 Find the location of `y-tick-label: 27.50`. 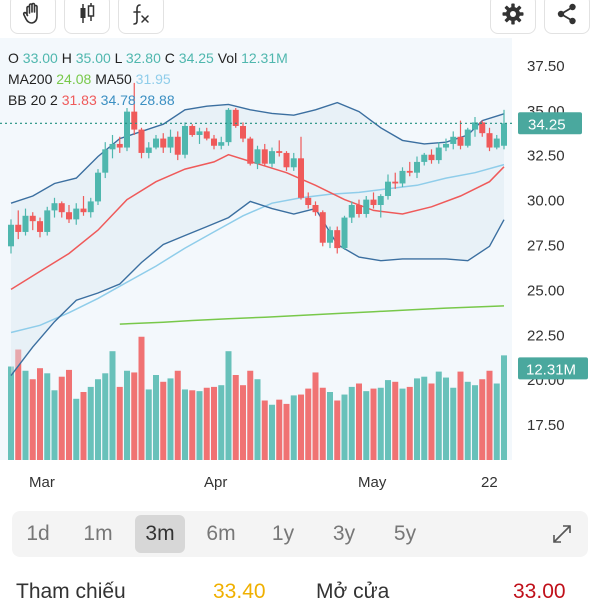

y-tick-label: 27.50 is located at coordinates (546, 246).